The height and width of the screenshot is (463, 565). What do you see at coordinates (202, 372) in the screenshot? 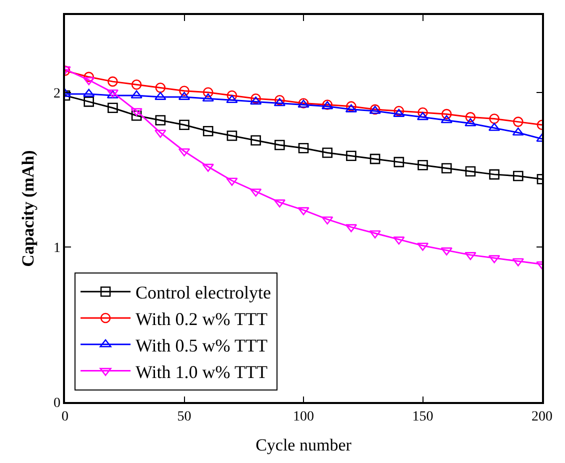
I see `legend-label: With 1.0 w% TTT` at bounding box center [202, 372].